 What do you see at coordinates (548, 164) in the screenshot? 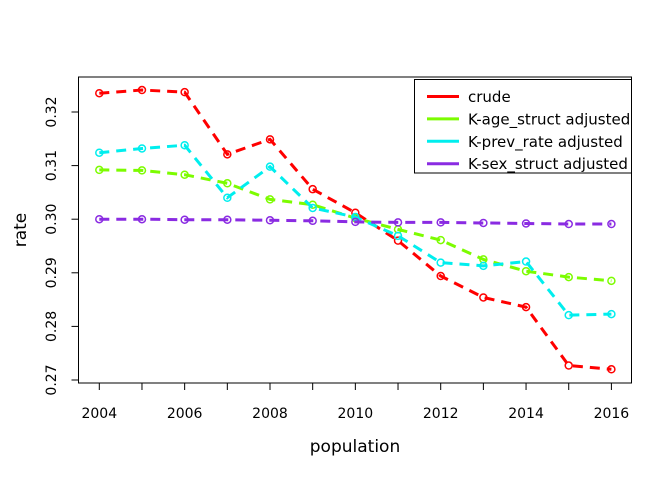
I see `legend-label: K-sex_struct adjusted` at bounding box center [548, 164].